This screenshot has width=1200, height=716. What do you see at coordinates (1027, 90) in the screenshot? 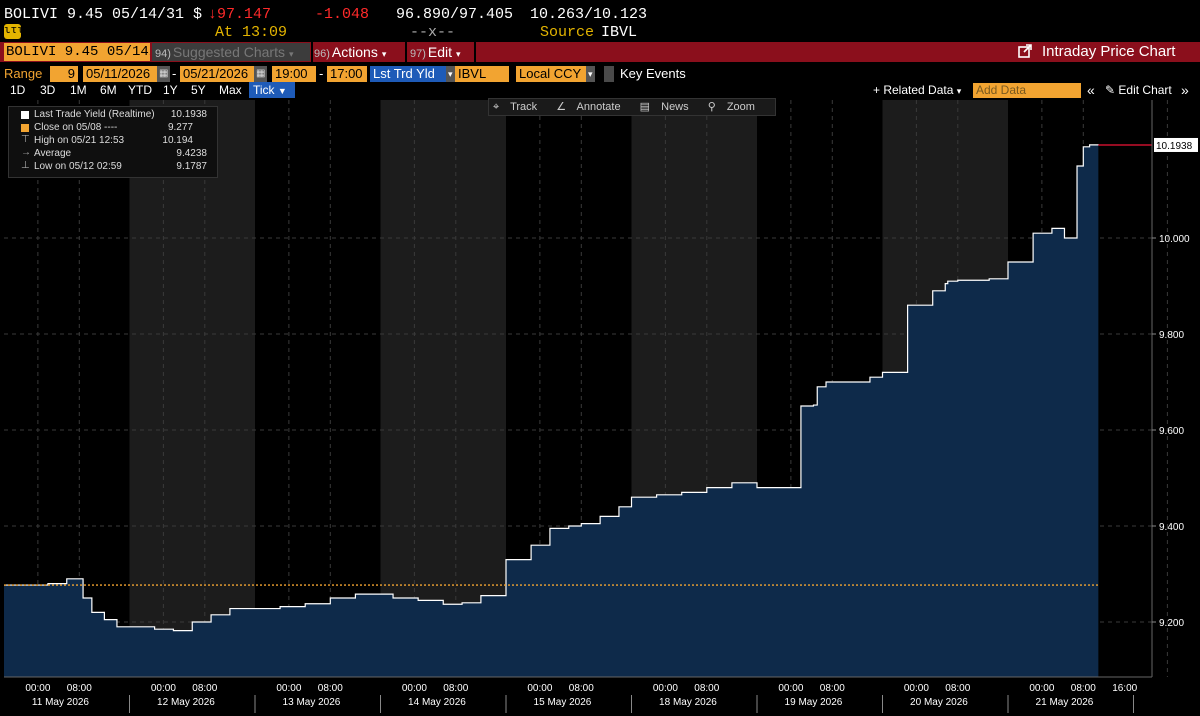
I see `add-data-input: Add Data` at bounding box center [1027, 90].